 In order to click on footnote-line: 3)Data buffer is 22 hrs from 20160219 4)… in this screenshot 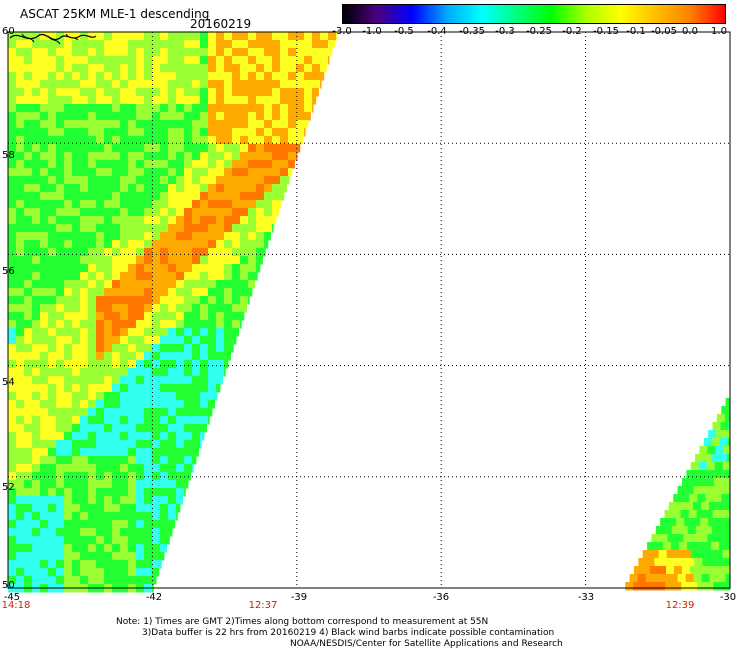, I will do `click(348, 633)`.